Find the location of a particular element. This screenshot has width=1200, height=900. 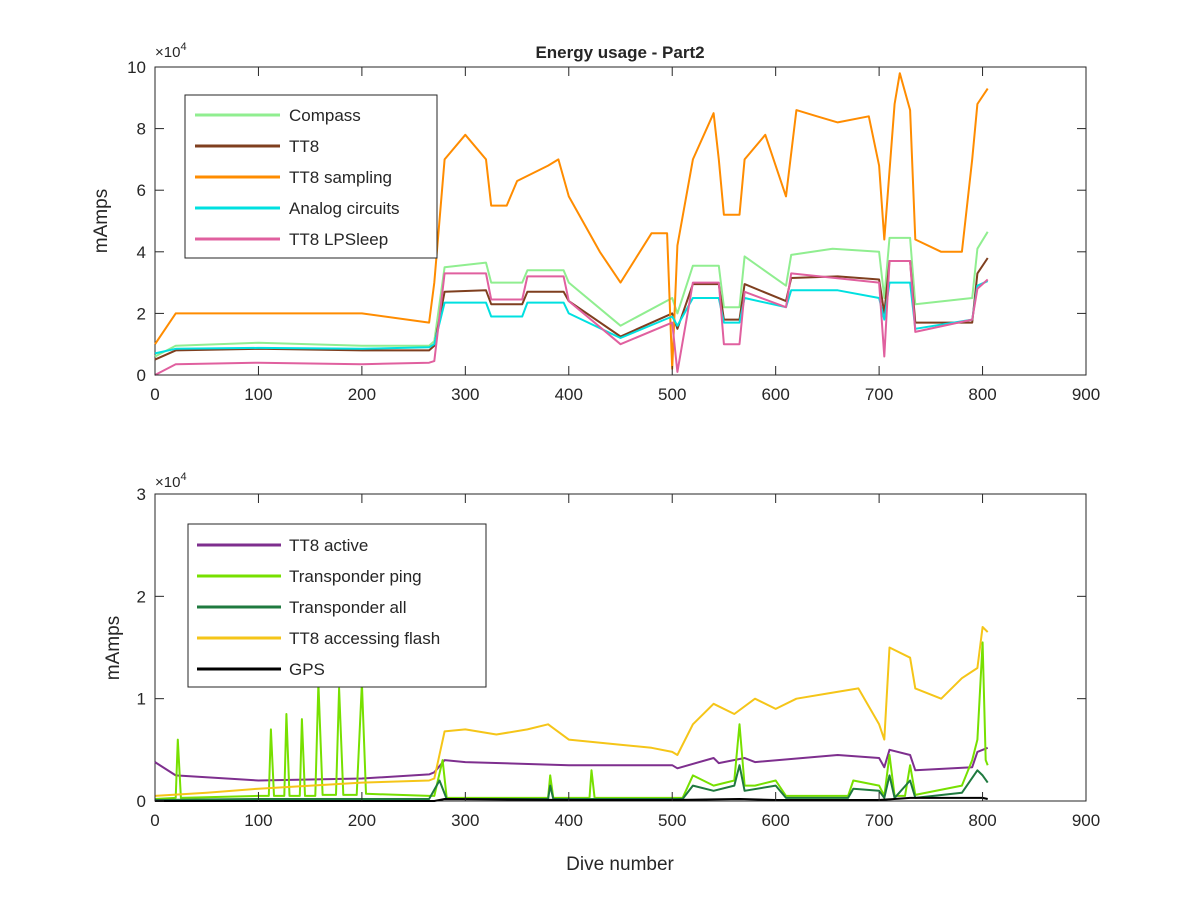

legend-label: TT8 active is located at coordinates (328, 545).